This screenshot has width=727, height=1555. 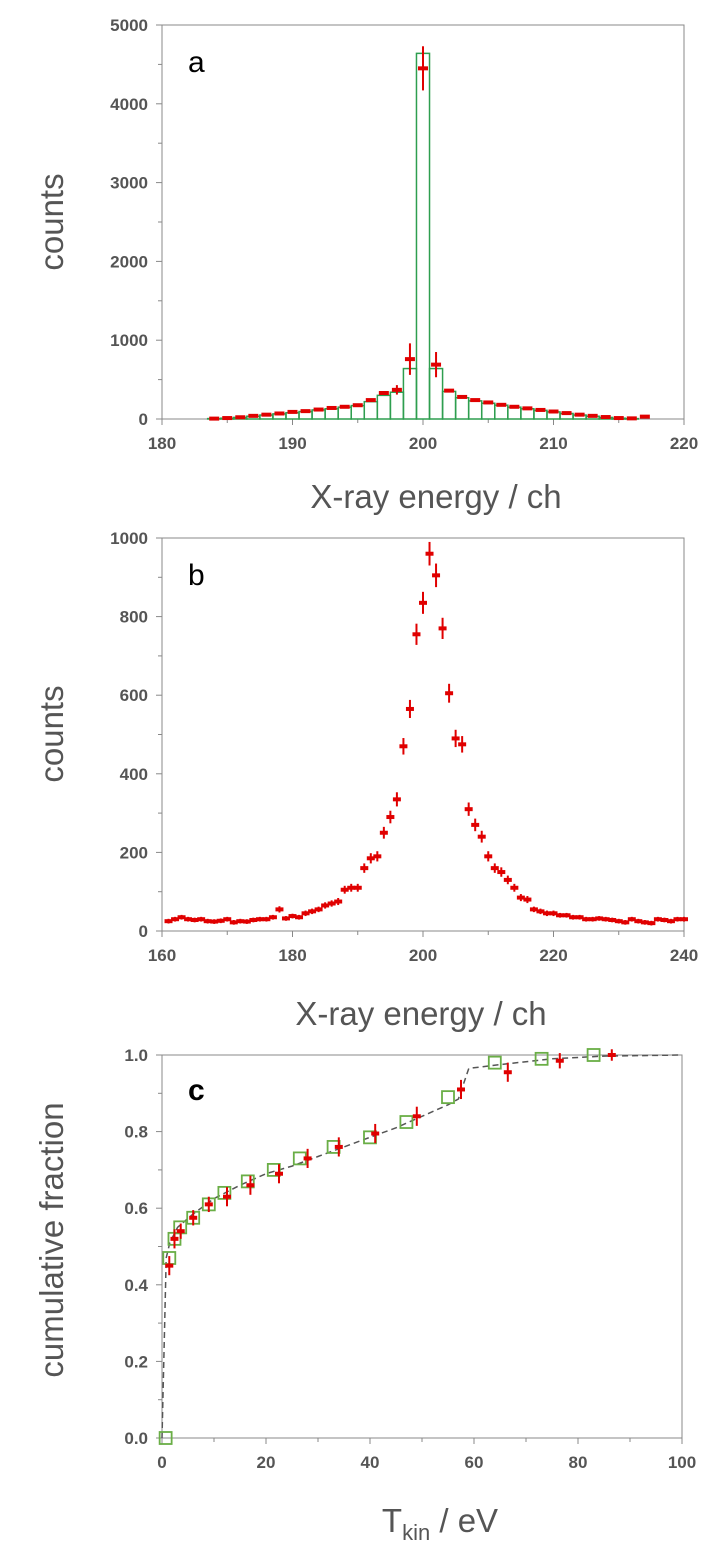 What do you see at coordinates (136, 1361) in the screenshot?
I see `c-ytick-label: 0.2` at bounding box center [136, 1361].